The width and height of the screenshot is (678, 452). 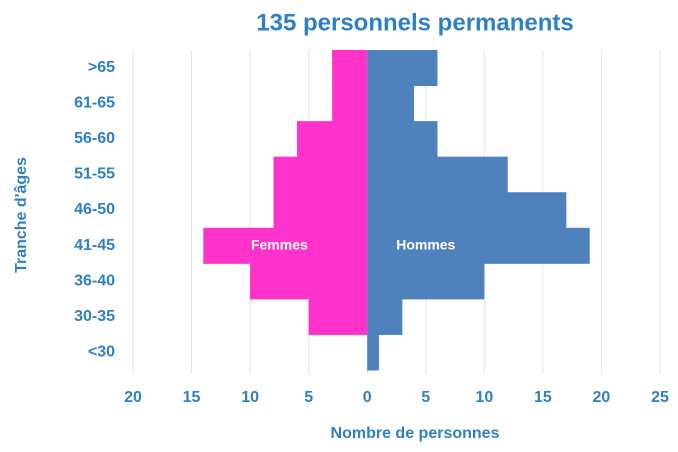 What do you see at coordinates (94, 103) in the screenshot?
I see `y-tick-label: 61-65` at bounding box center [94, 103].